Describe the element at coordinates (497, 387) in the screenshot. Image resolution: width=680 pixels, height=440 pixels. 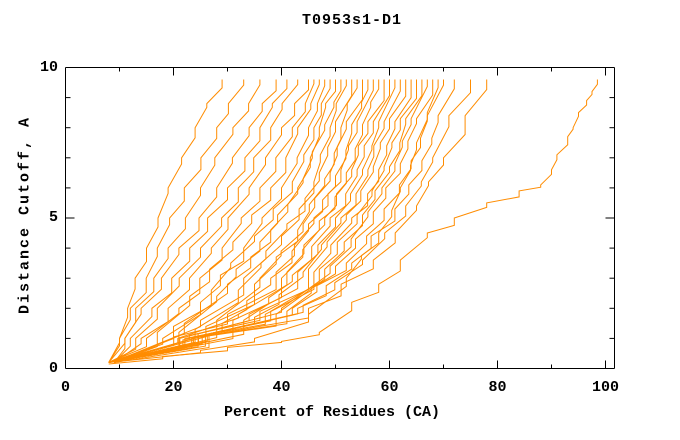
I see `x-tick-label: 80` at that location.